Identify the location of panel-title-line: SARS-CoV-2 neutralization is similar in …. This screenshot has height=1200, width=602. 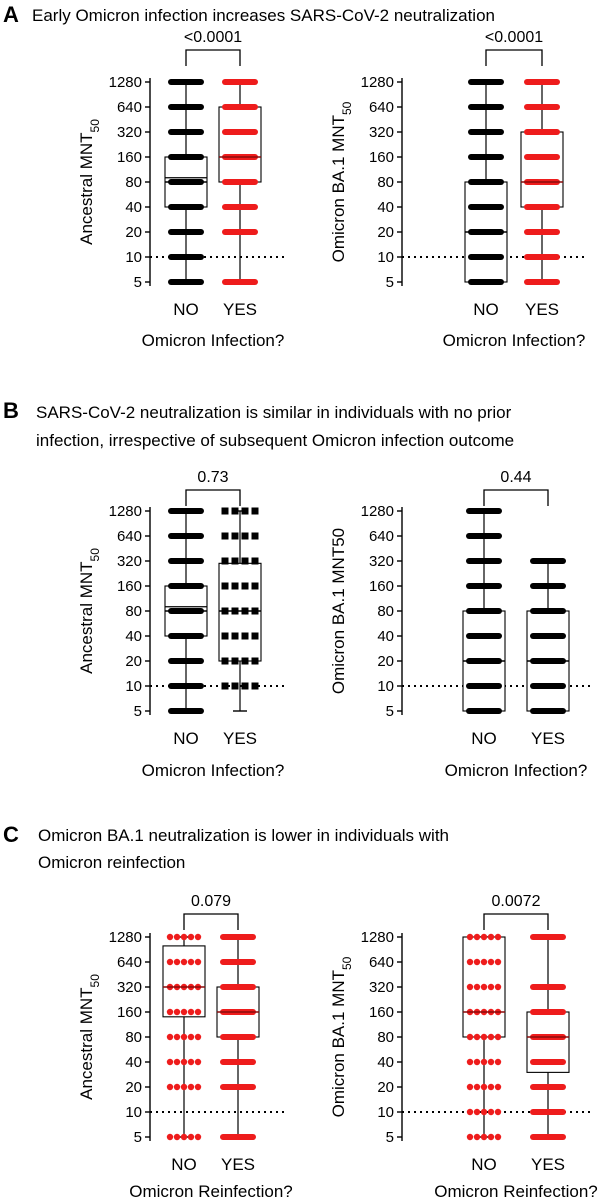
(274, 412).